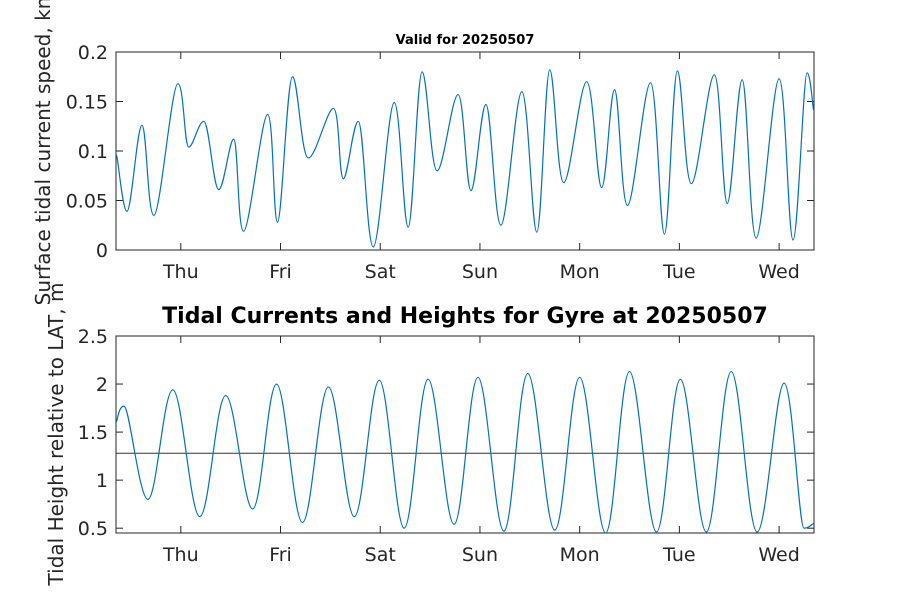 The image size is (900, 600). I want to click on speed-chart-title: Valid for 20250507, so click(465, 40).